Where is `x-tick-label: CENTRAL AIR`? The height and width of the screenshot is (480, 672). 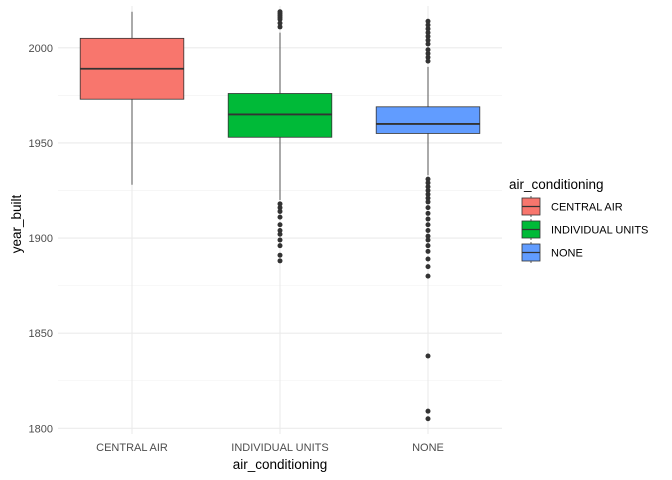 x-tick-label: CENTRAL AIR is located at coordinates (132, 448).